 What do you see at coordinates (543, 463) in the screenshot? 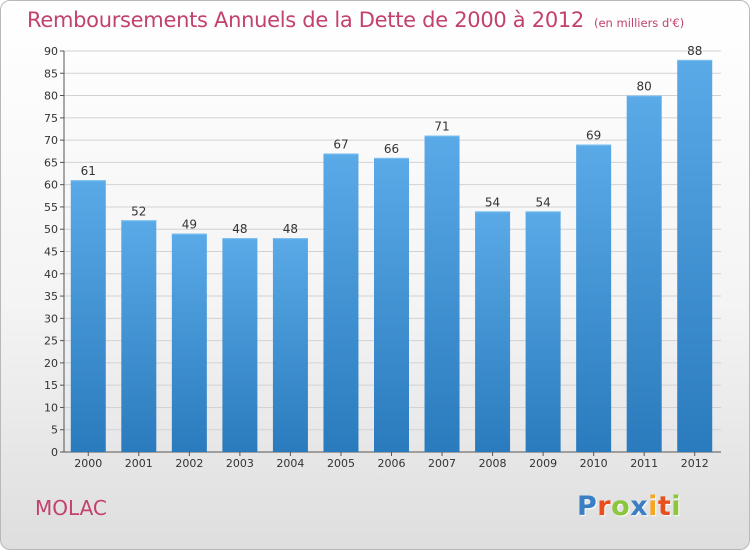
I see `x-tick-label: 2009` at bounding box center [543, 463].